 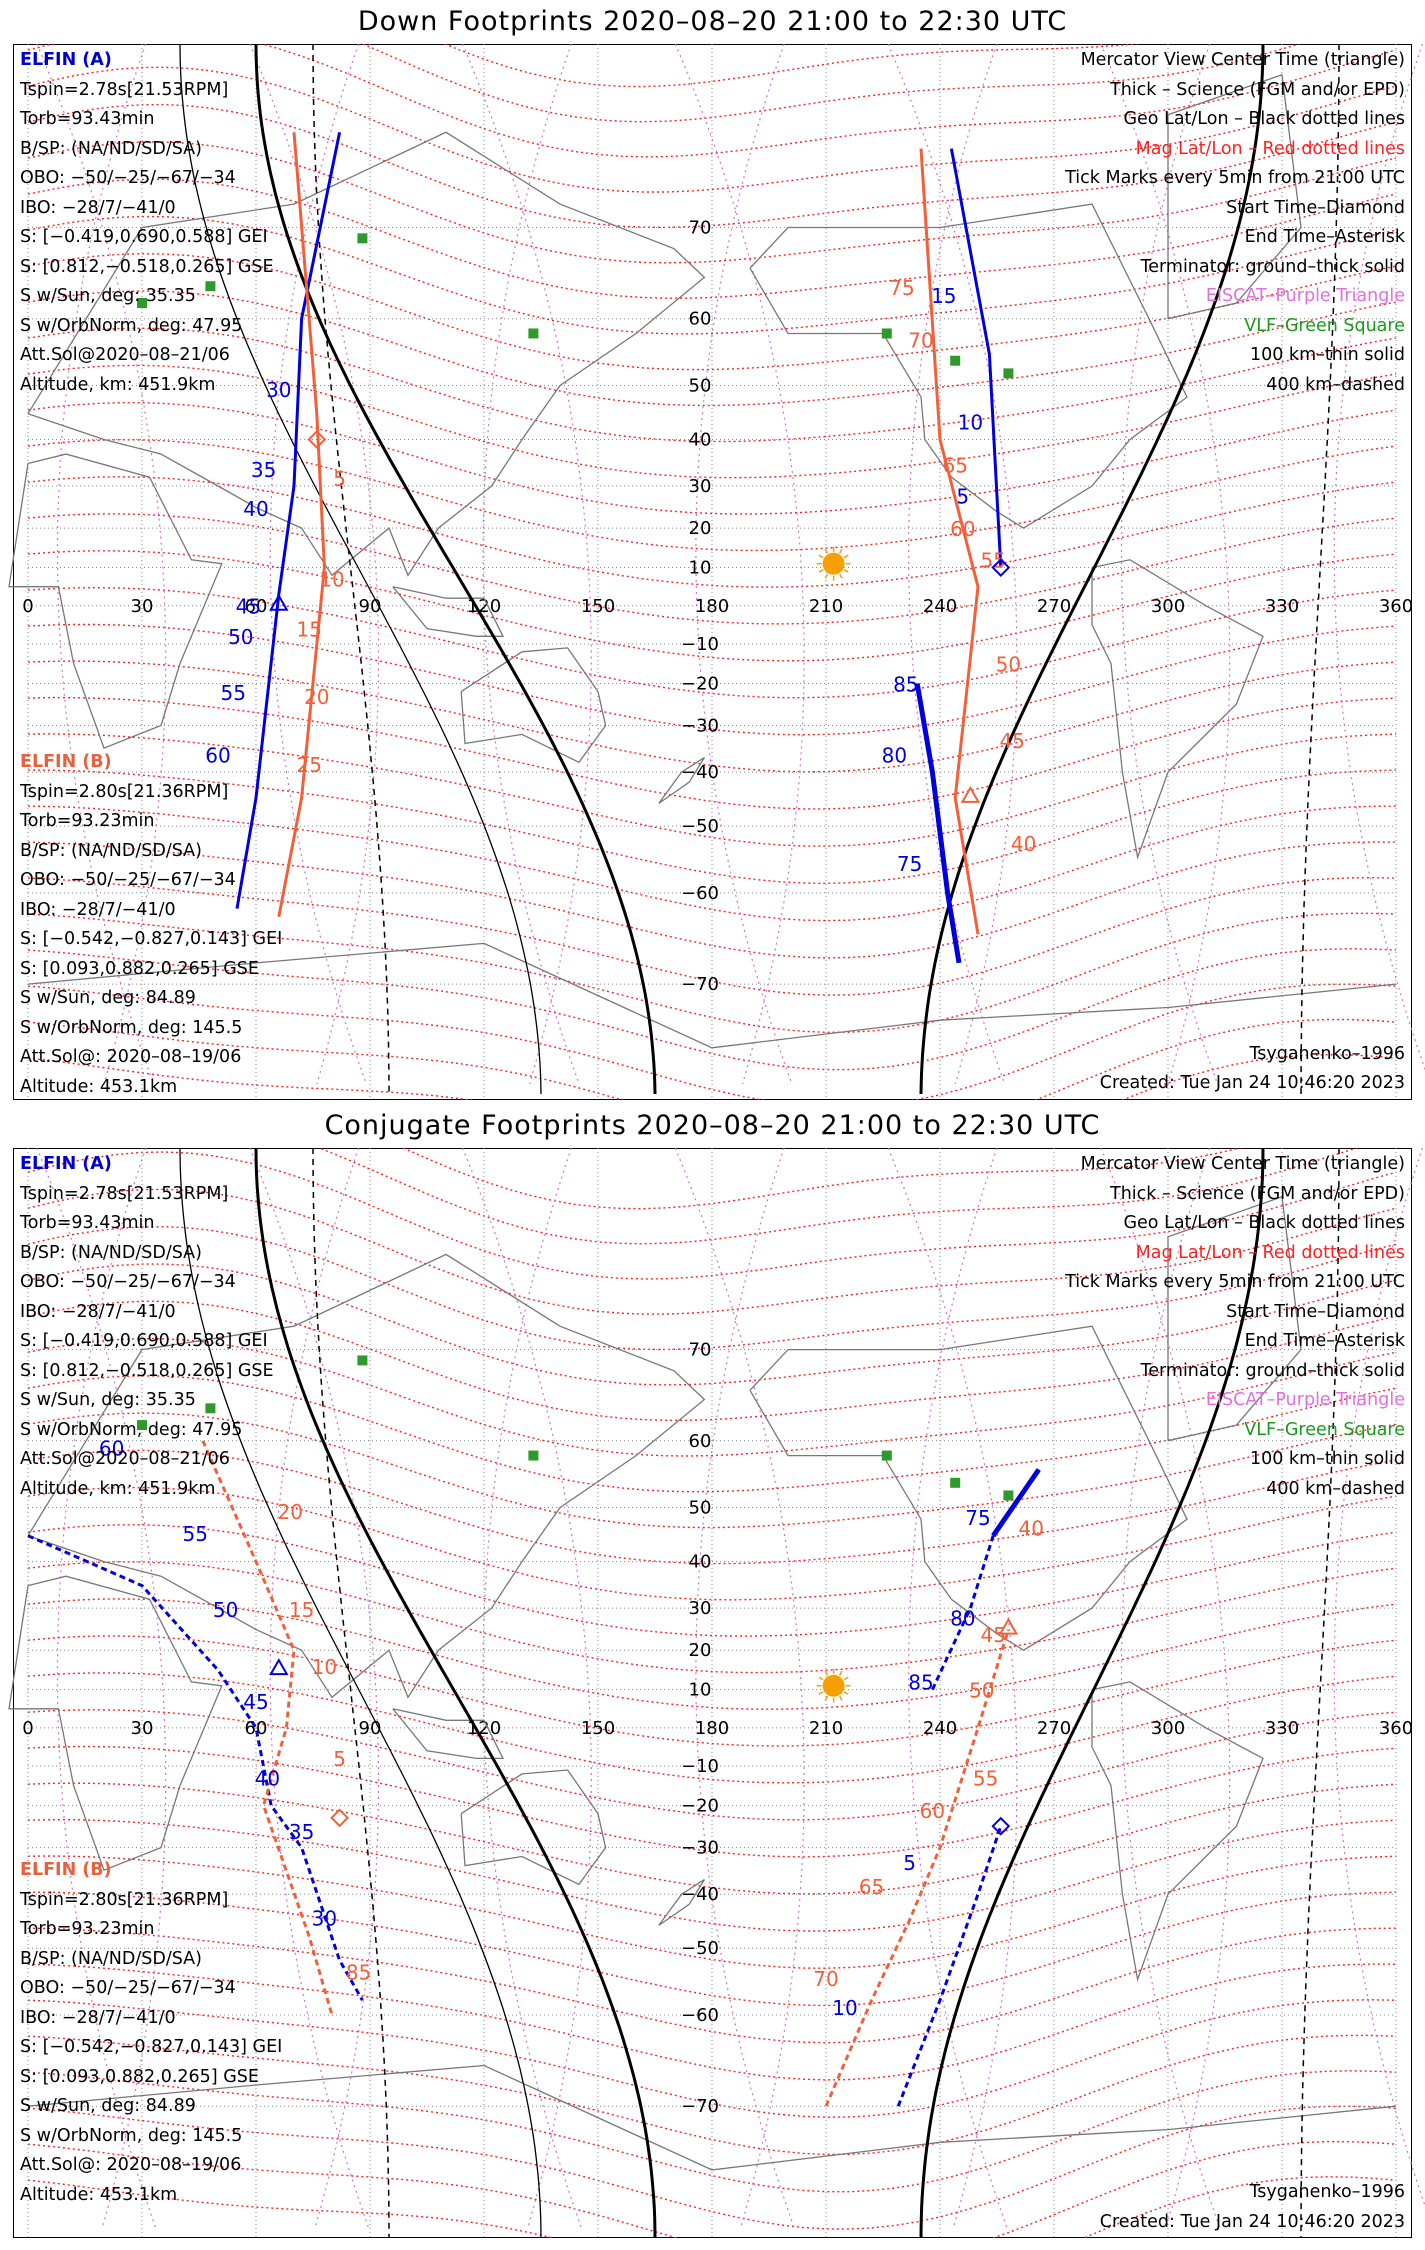 What do you see at coordinates (87, 119) in the screenshot?
I see `elfin-a-param: Torb=93.43min` at bounding box center [87, 119].